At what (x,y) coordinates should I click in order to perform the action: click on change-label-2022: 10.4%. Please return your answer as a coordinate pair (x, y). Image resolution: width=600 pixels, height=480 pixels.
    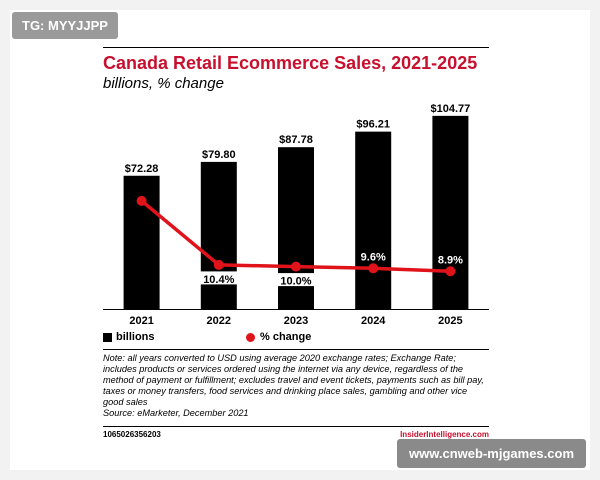
    Looking at the image, I should click on (218, 280).